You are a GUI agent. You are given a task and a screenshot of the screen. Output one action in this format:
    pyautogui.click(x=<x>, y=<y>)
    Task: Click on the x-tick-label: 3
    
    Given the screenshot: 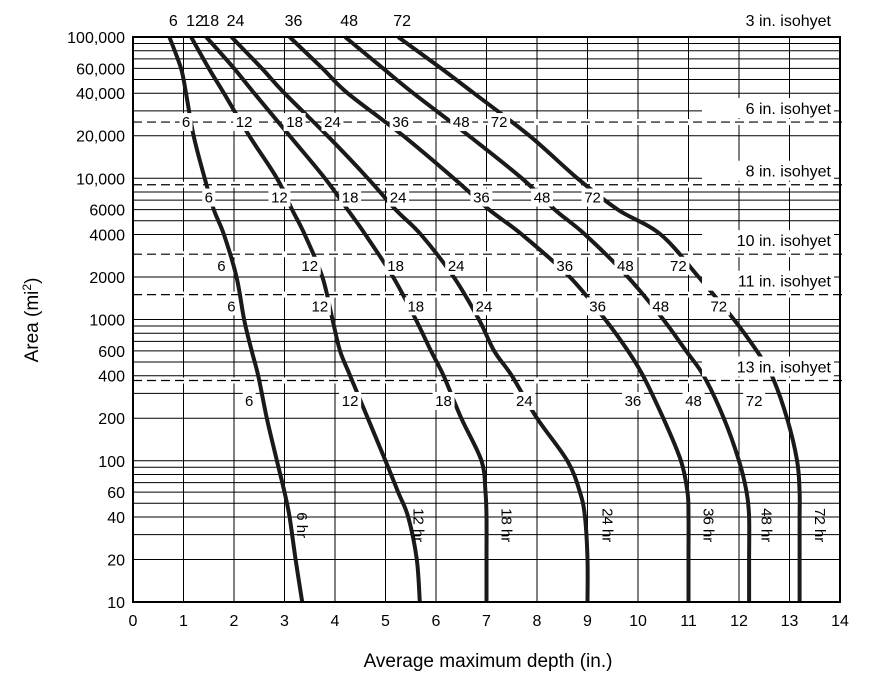 What is the action you would take?
    pyautogui.click(x=284, y=621)
    